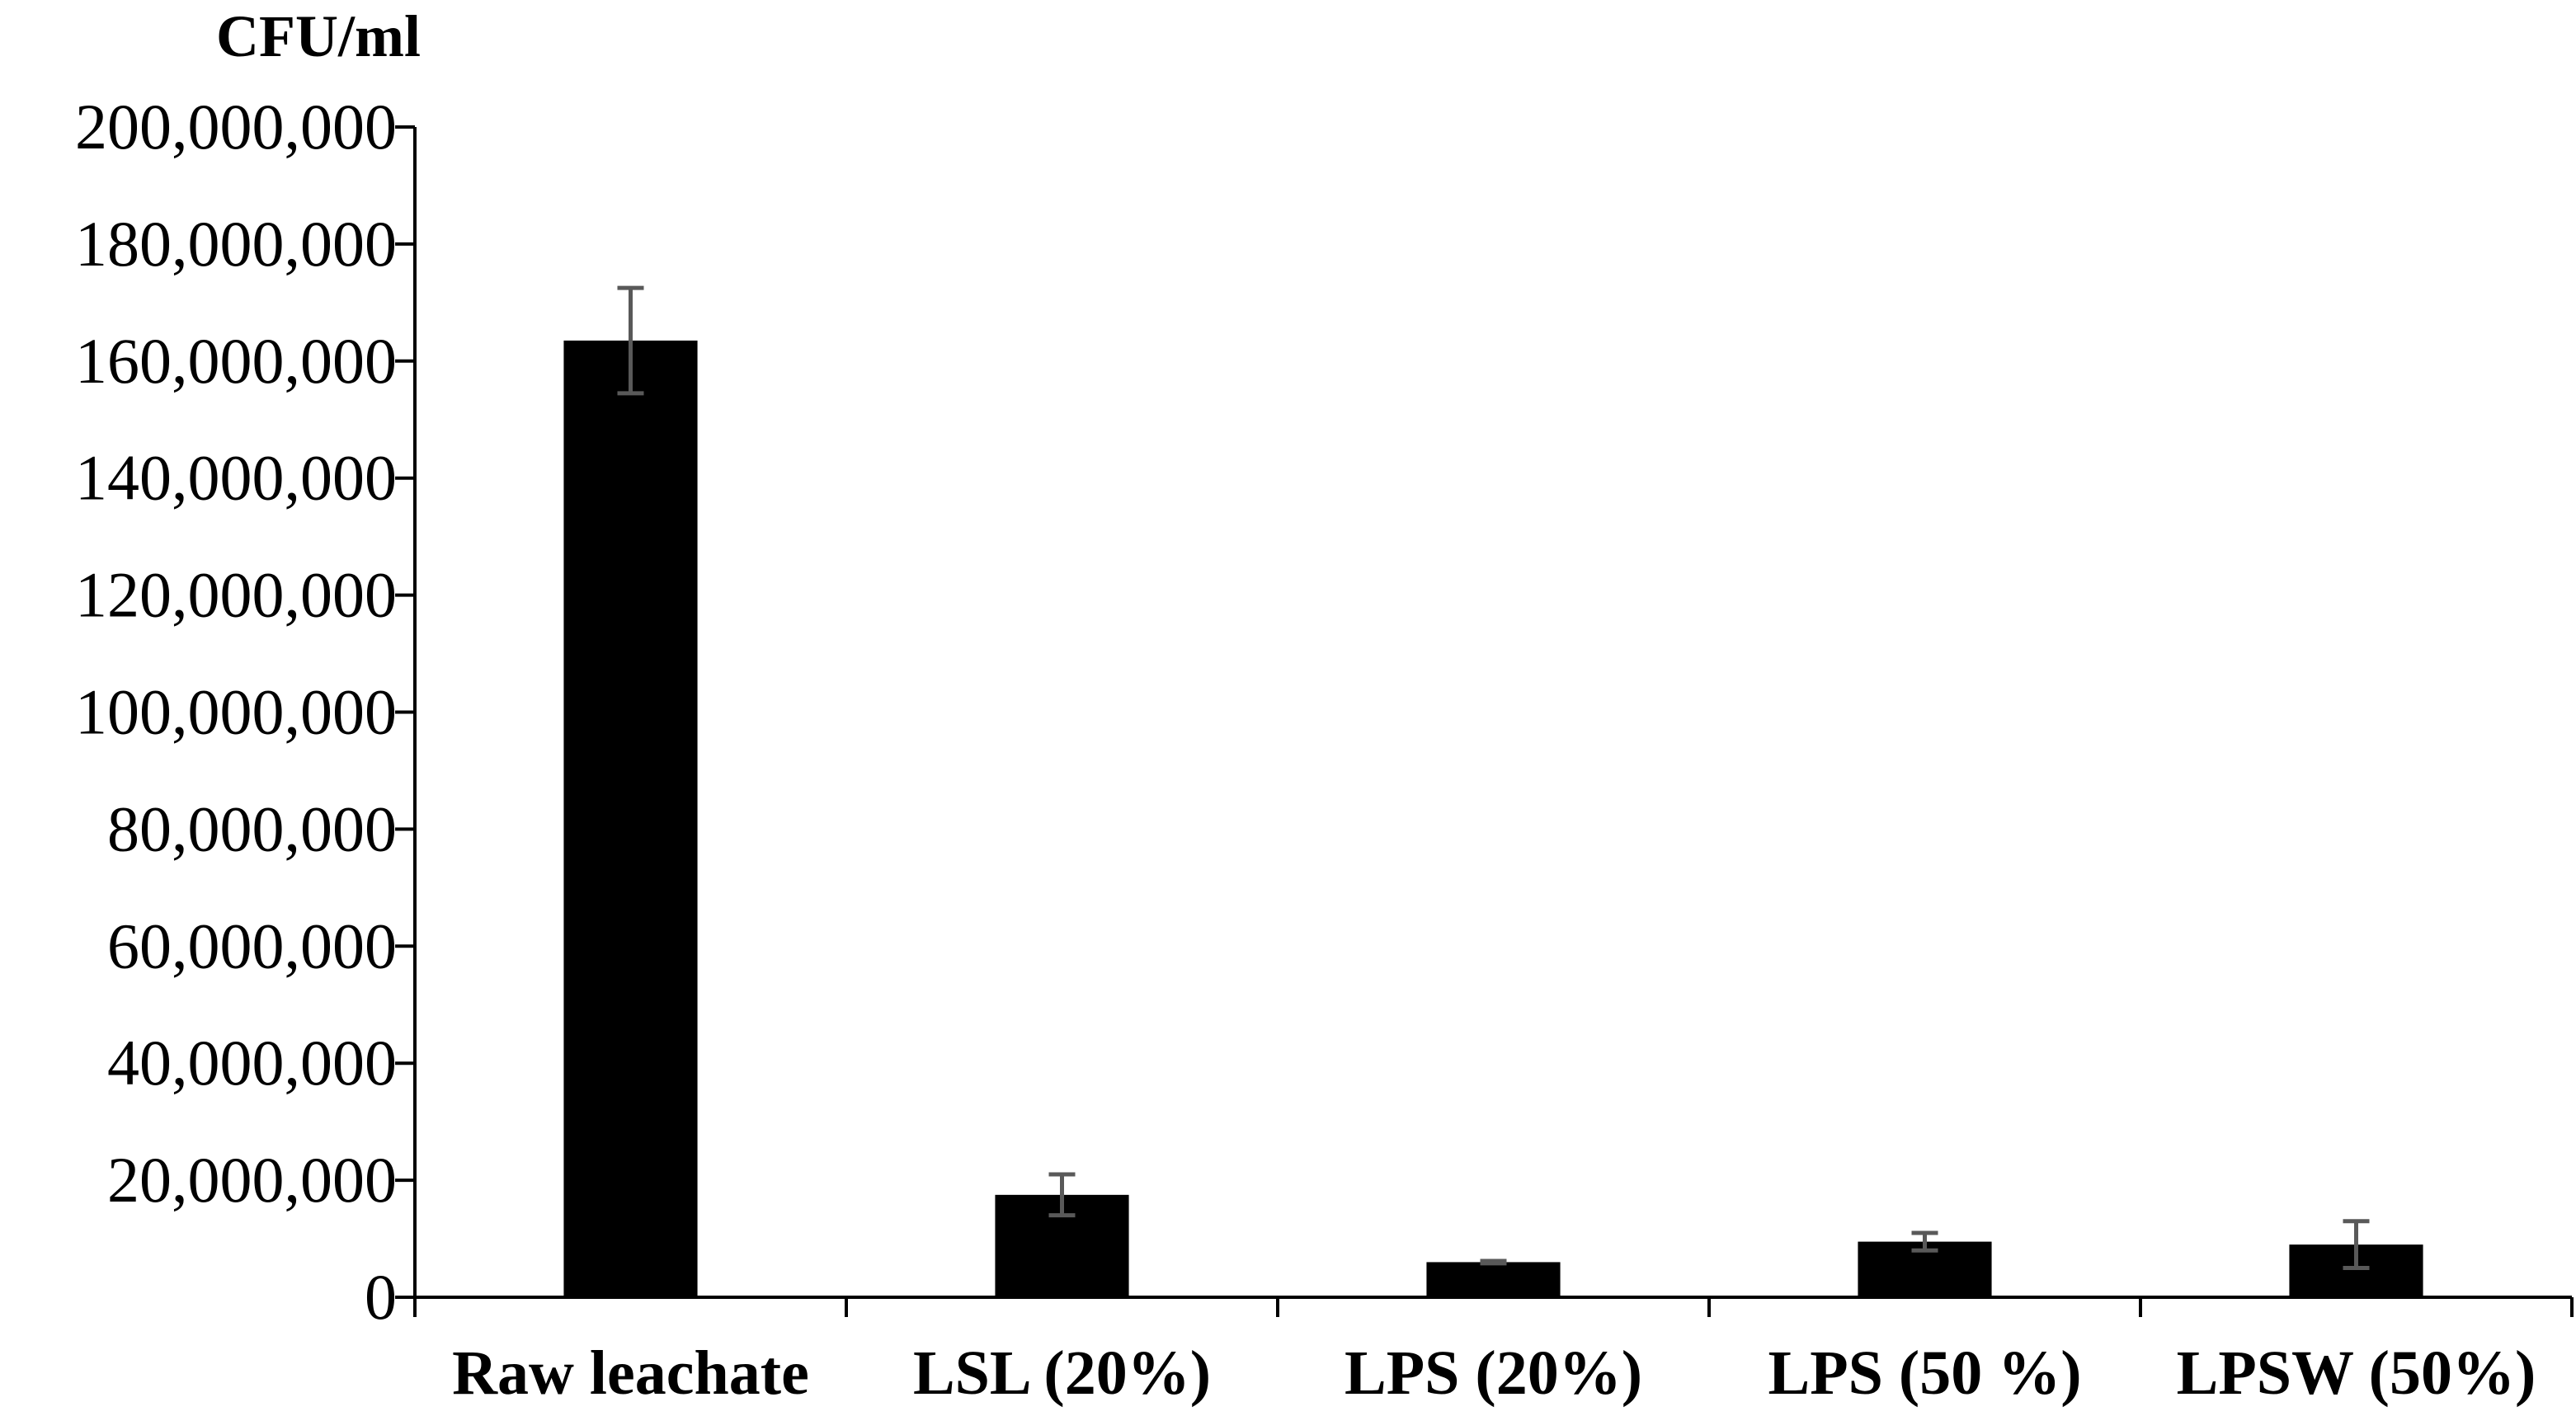 The image size is (2576, 1416). I want to click on y-tick-label: 100,000,000, so click(236, 712).